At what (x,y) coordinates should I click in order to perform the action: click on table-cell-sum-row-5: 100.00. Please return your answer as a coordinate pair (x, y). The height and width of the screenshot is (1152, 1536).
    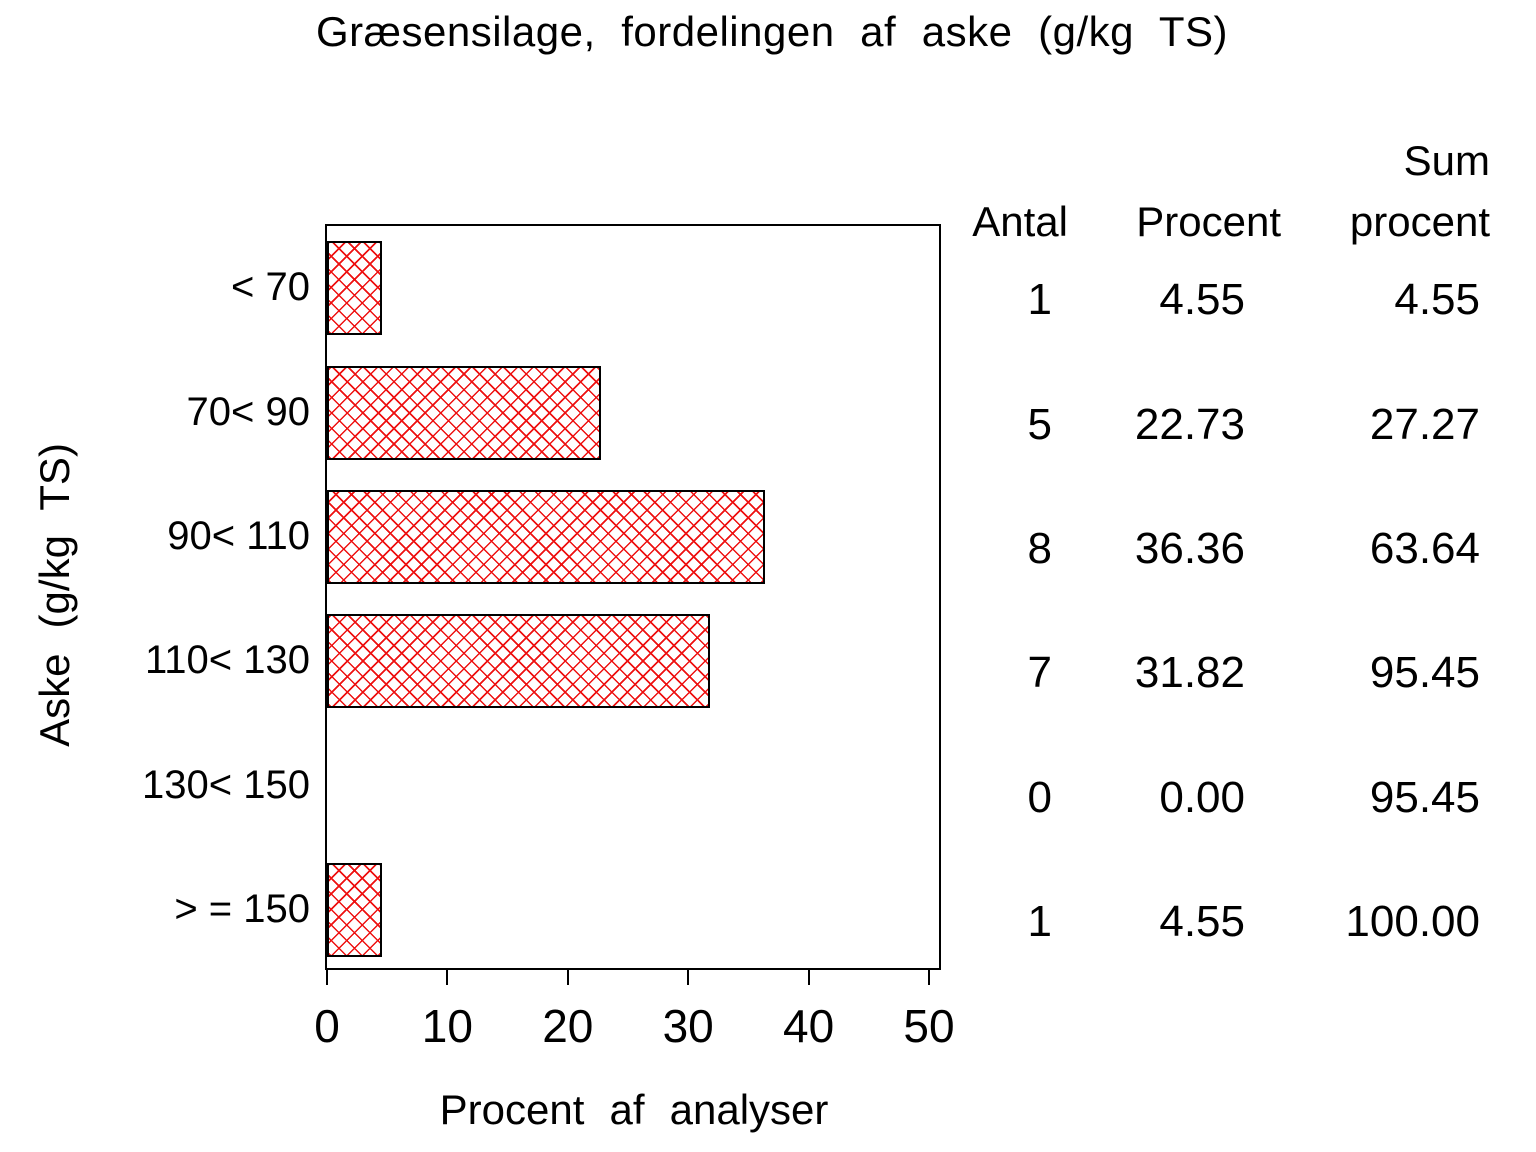
    Looking at the image, I should click on (1412, 921).